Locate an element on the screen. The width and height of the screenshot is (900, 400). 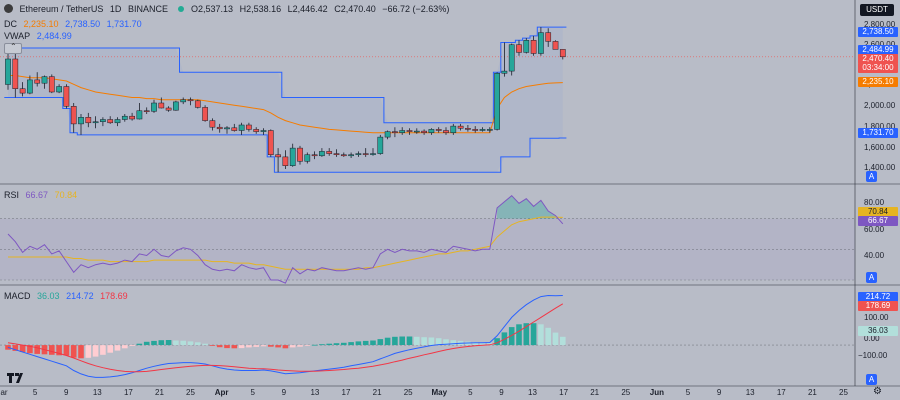
macd-auto-scale-button: A is located at coordinates (871, 379).